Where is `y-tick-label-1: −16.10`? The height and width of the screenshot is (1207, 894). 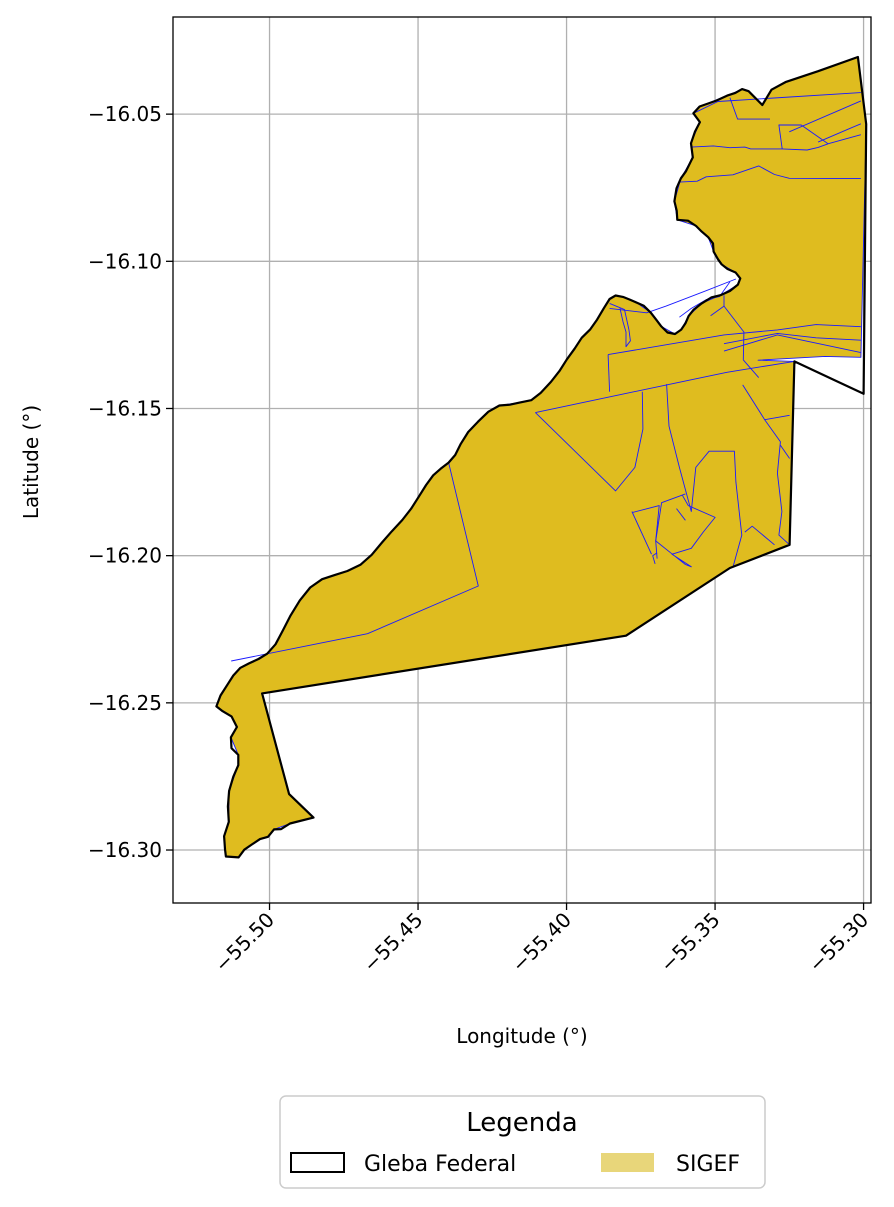
y-tick-label-1: −16.10 is located at coordinates (125, 261).